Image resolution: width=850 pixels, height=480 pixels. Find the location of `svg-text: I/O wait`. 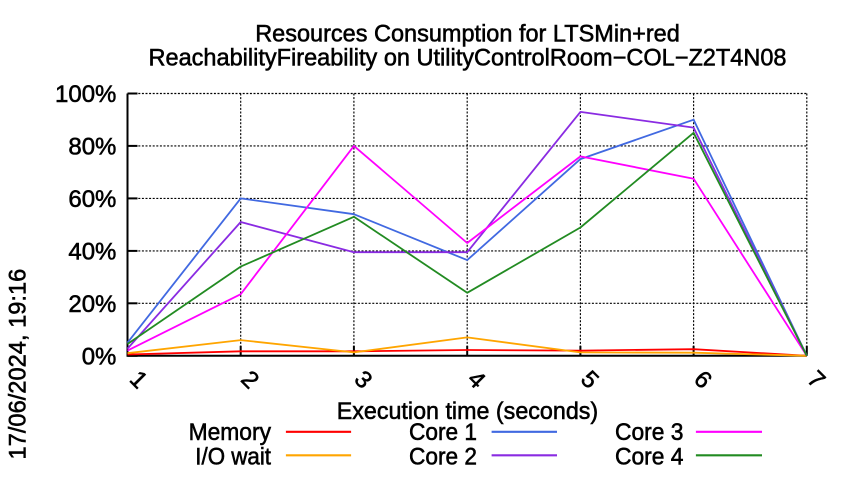

svg-text: I/O wait is located at coordinates (233, 457).